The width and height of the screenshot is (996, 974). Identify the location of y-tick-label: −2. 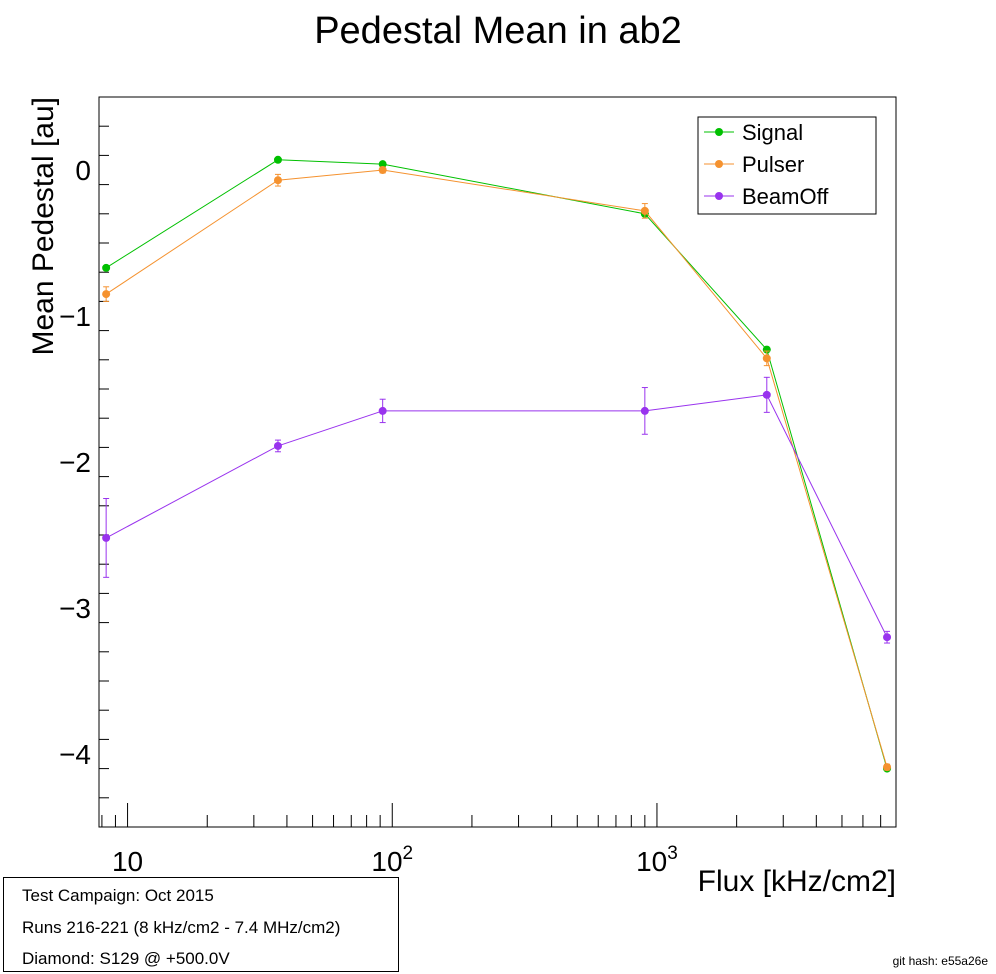
(75, 462).